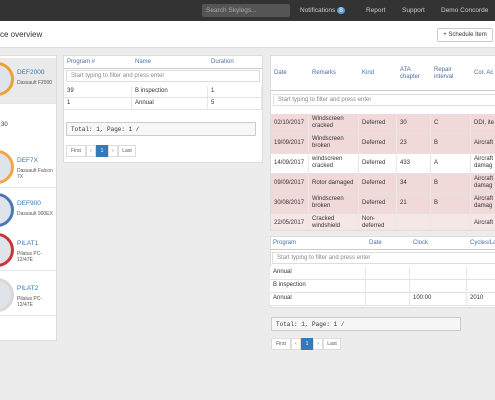 The height and width of the screenshot is (400, 495). I want to click on aircraft-reg: DEF7X, so click(27, 160).